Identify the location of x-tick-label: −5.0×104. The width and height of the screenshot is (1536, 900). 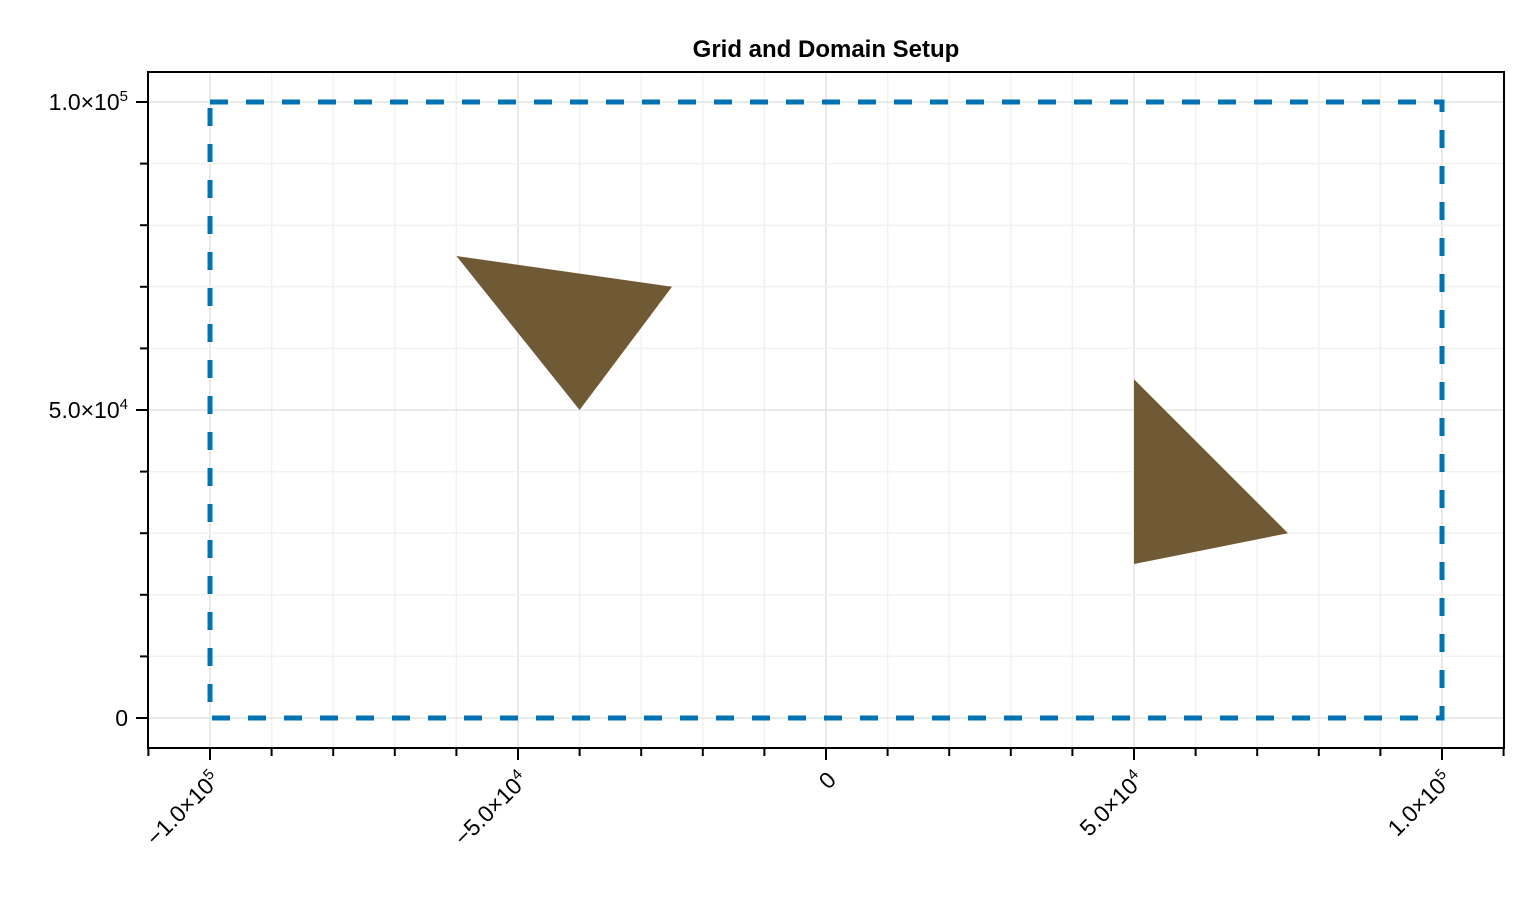
(490, 808).